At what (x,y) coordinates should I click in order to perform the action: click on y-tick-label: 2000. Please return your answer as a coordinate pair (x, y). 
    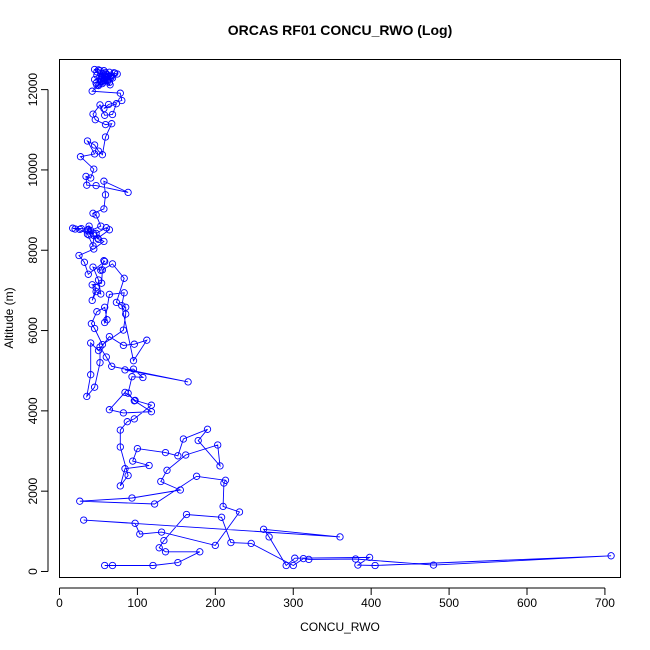
    Looking at the image, I should click on (33, 490).